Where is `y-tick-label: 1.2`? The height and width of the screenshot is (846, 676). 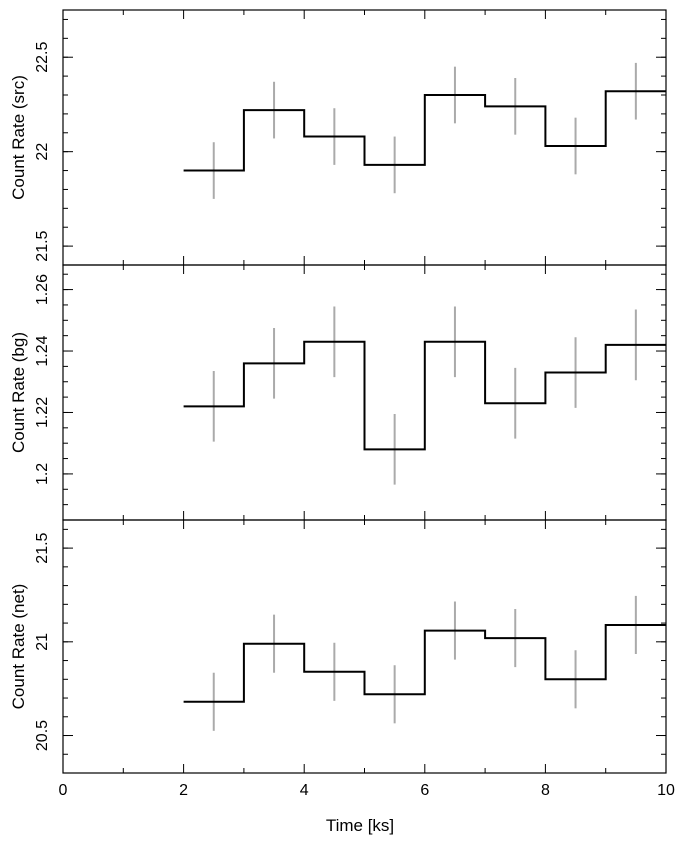
y-tick-label: 1.2 is located at coordinates (42, 474).